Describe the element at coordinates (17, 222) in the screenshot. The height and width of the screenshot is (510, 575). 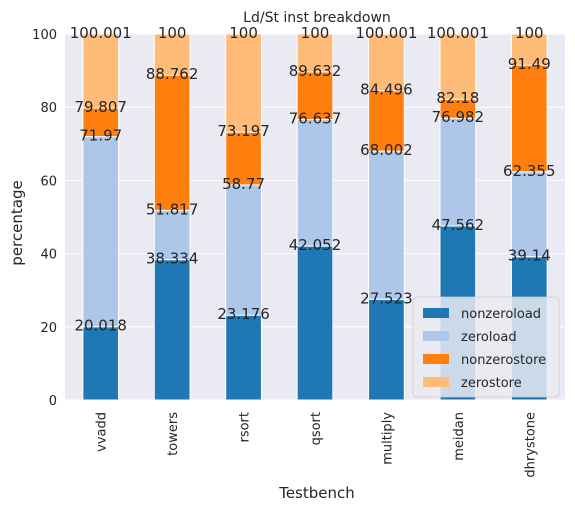
I see `y-axis-label: percentage` at that location.